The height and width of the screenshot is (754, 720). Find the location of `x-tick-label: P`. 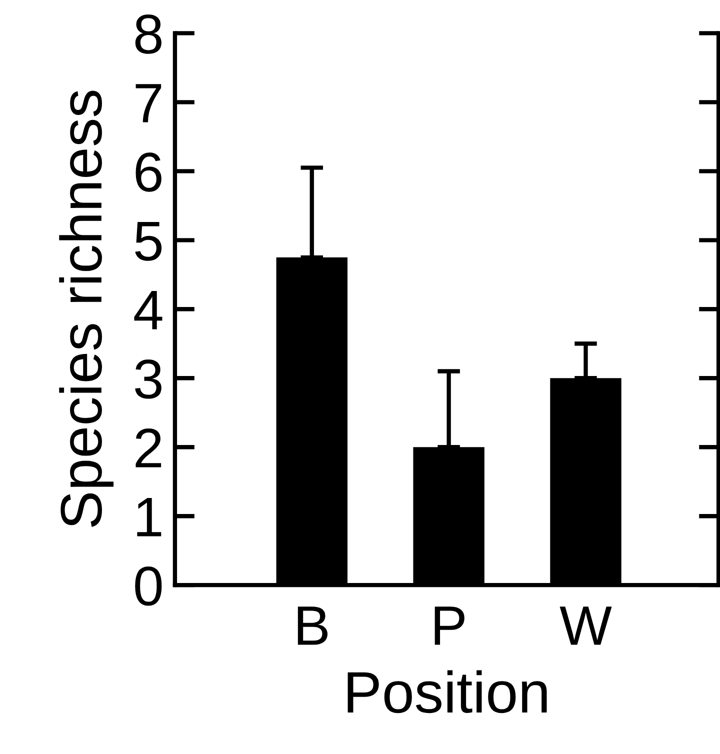

x-tick-label: P is located at coordinates (449, 625).